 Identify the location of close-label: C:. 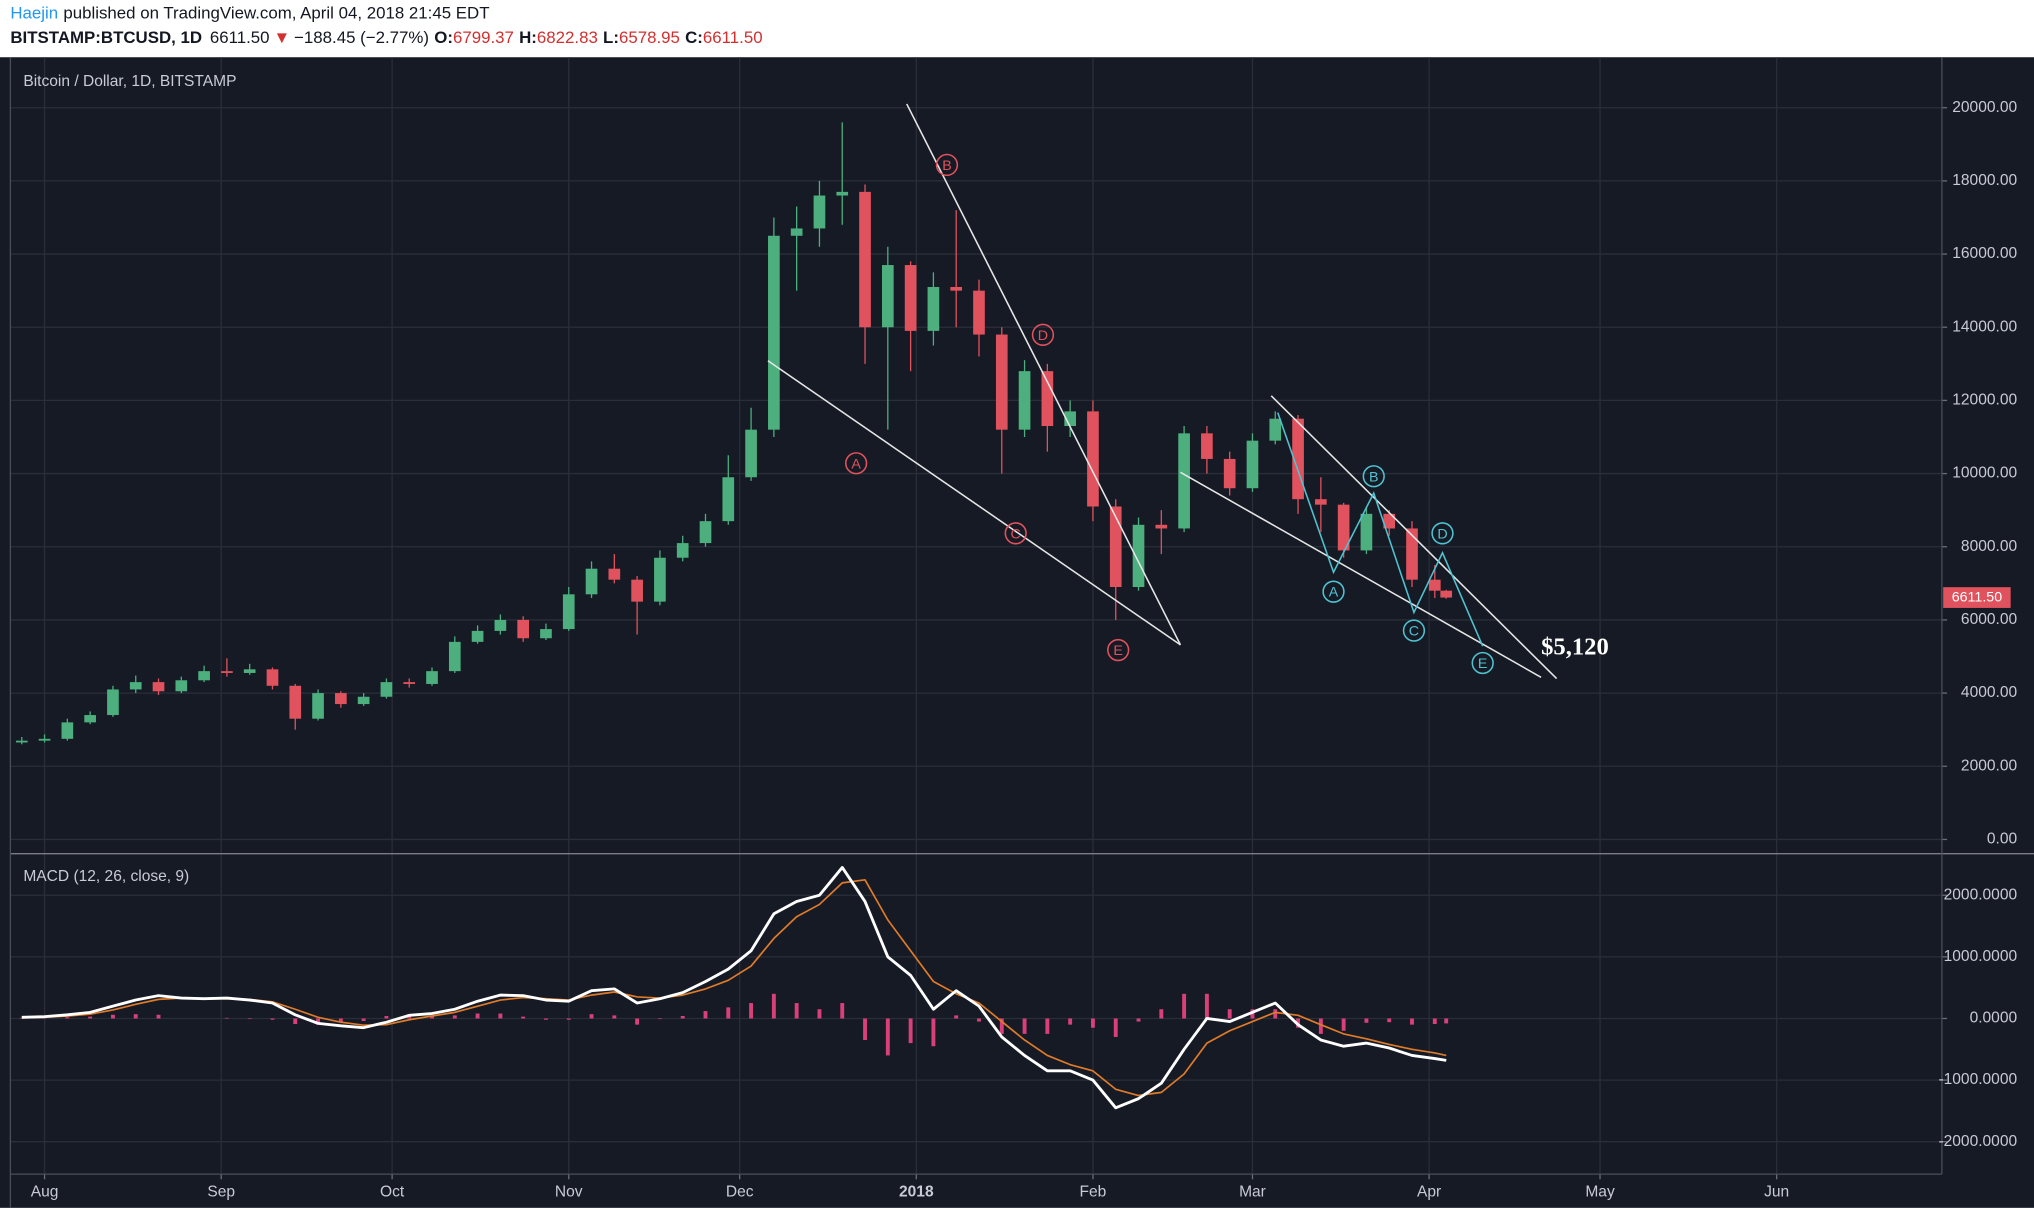
(694, 38).